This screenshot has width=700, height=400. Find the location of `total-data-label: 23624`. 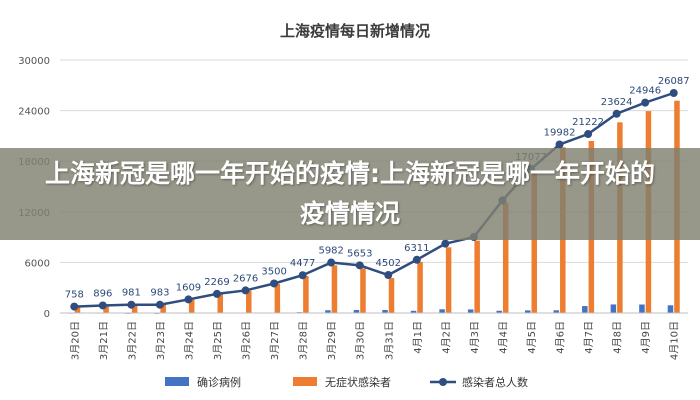

total-data-label: 23624 is located at coordinates (617, 102).